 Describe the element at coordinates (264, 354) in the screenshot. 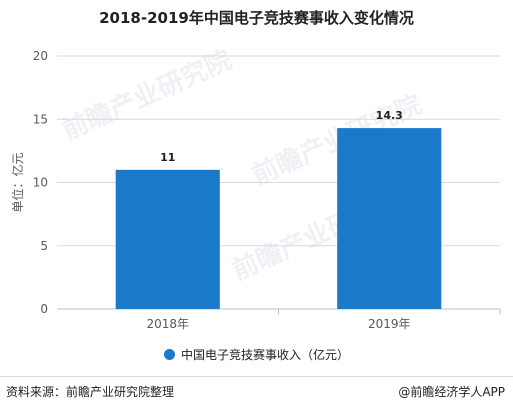

I see `legend-label: 中国电子竞技赛事收入（亿元）` at that location.